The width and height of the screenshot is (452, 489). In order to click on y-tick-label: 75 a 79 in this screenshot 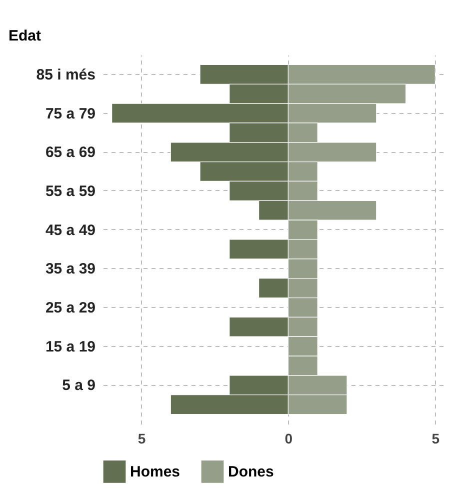, I will do `click(70, 113)`.